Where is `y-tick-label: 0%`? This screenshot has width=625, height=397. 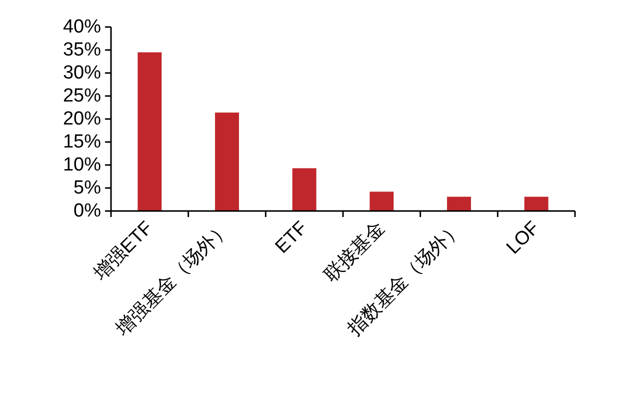
y-tick-label: 0% is located at coordinates (88, 211).